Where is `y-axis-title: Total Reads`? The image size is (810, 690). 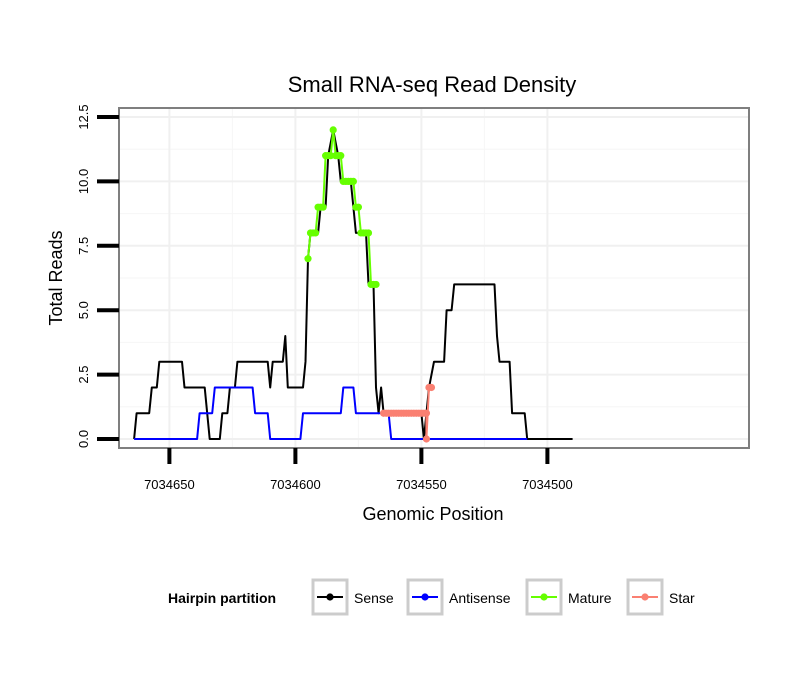
y-axis-title: Total Reads is located at coordinates (56, 277).